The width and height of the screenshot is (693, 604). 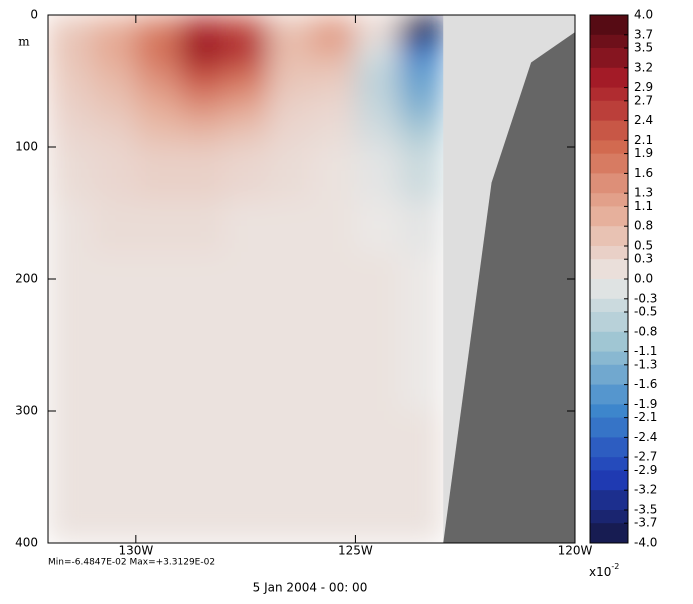 I want to click on y-tick-label: 0, so click(x=34, y=15).